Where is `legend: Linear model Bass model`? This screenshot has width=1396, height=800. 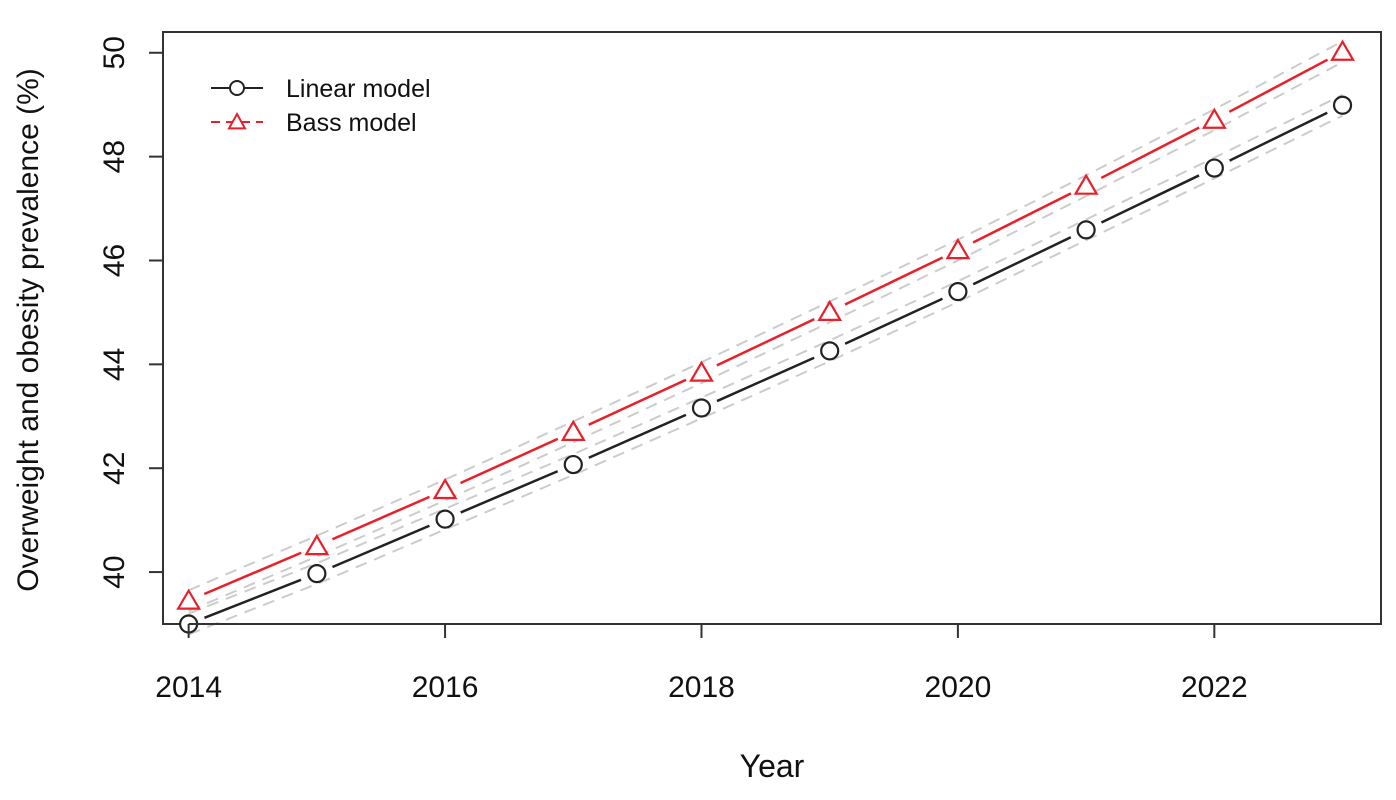
legend: Linear model Bass model is located at coordinates (321, 106).